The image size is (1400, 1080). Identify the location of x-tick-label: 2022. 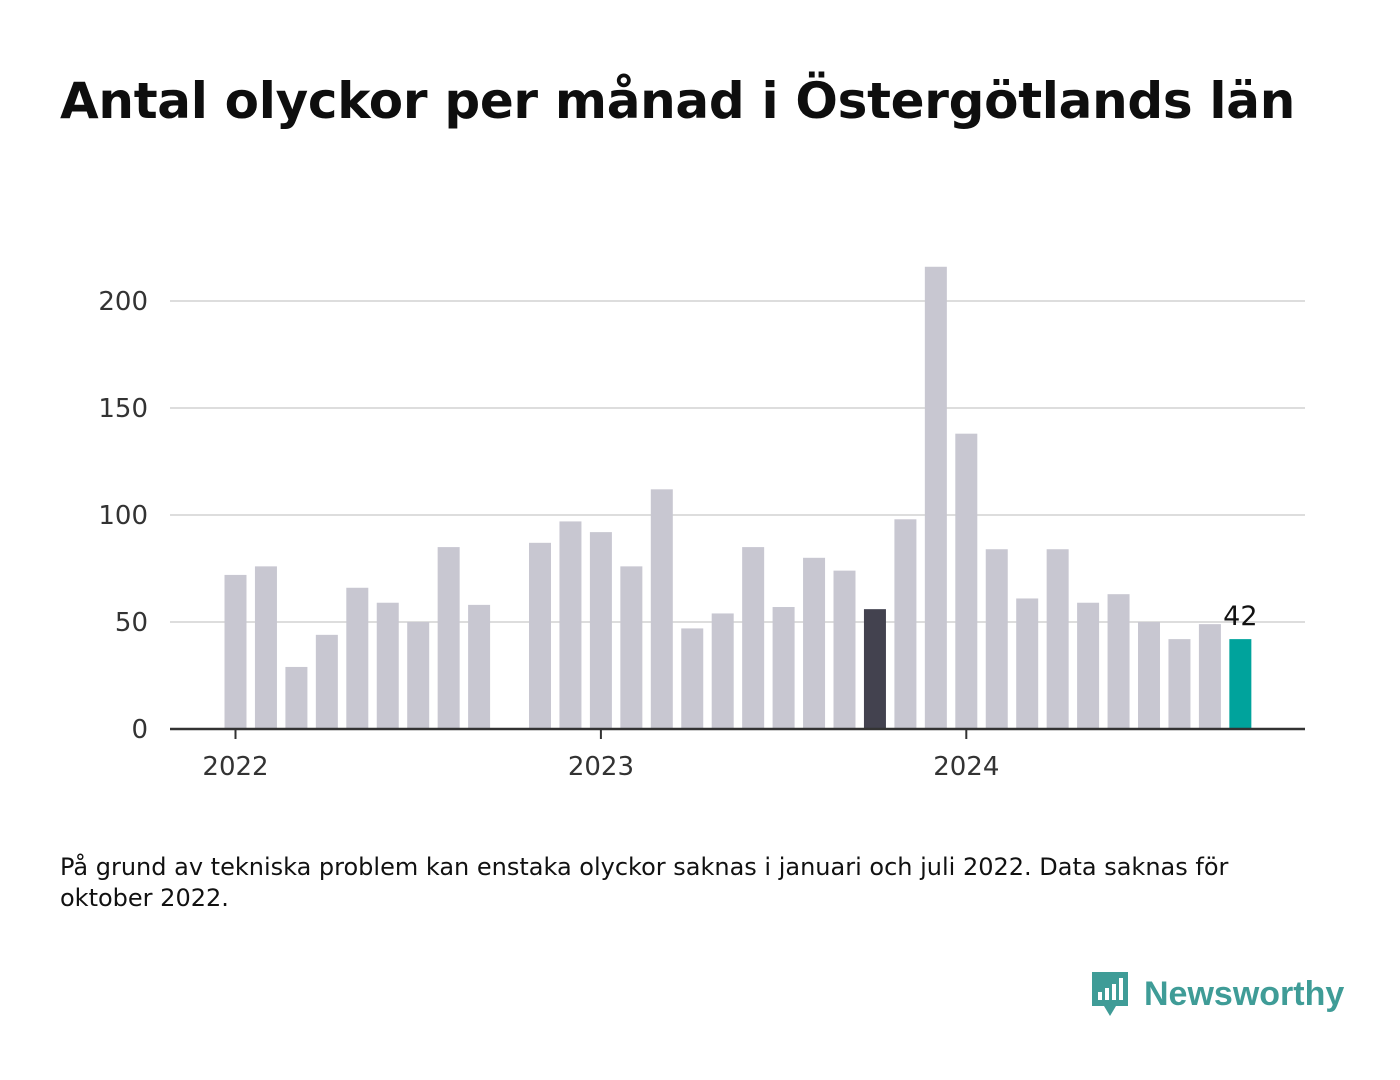
(235, 767).